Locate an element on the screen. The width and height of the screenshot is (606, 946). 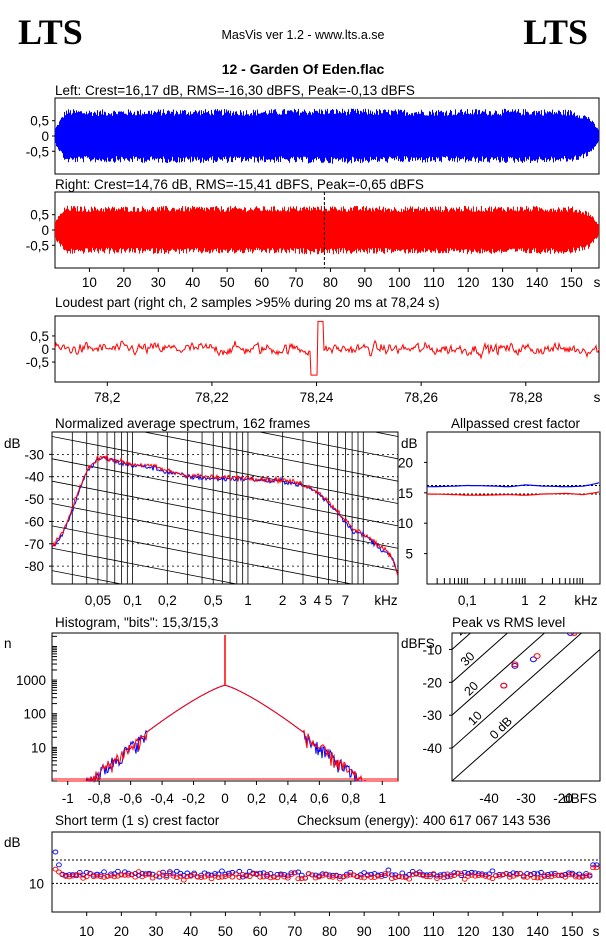
time-unit-label: s is located at coordinates (597, 282).